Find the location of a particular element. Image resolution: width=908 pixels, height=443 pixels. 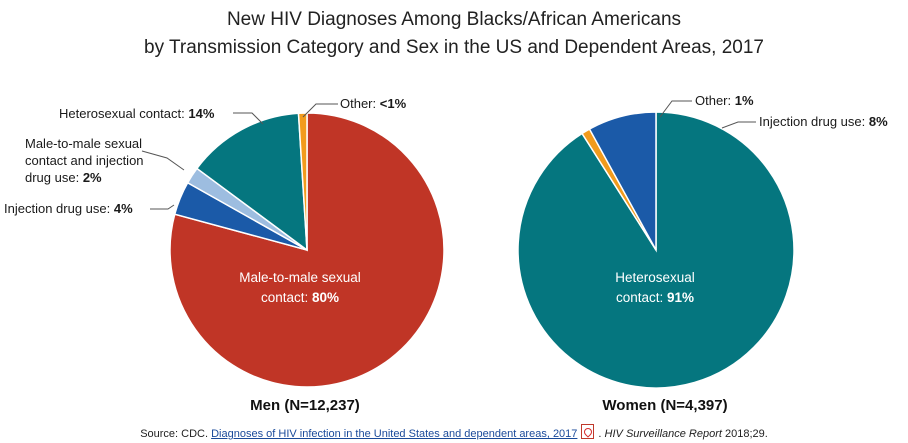

men-leader-injection-drug-use is located at coordinates (162, 207).